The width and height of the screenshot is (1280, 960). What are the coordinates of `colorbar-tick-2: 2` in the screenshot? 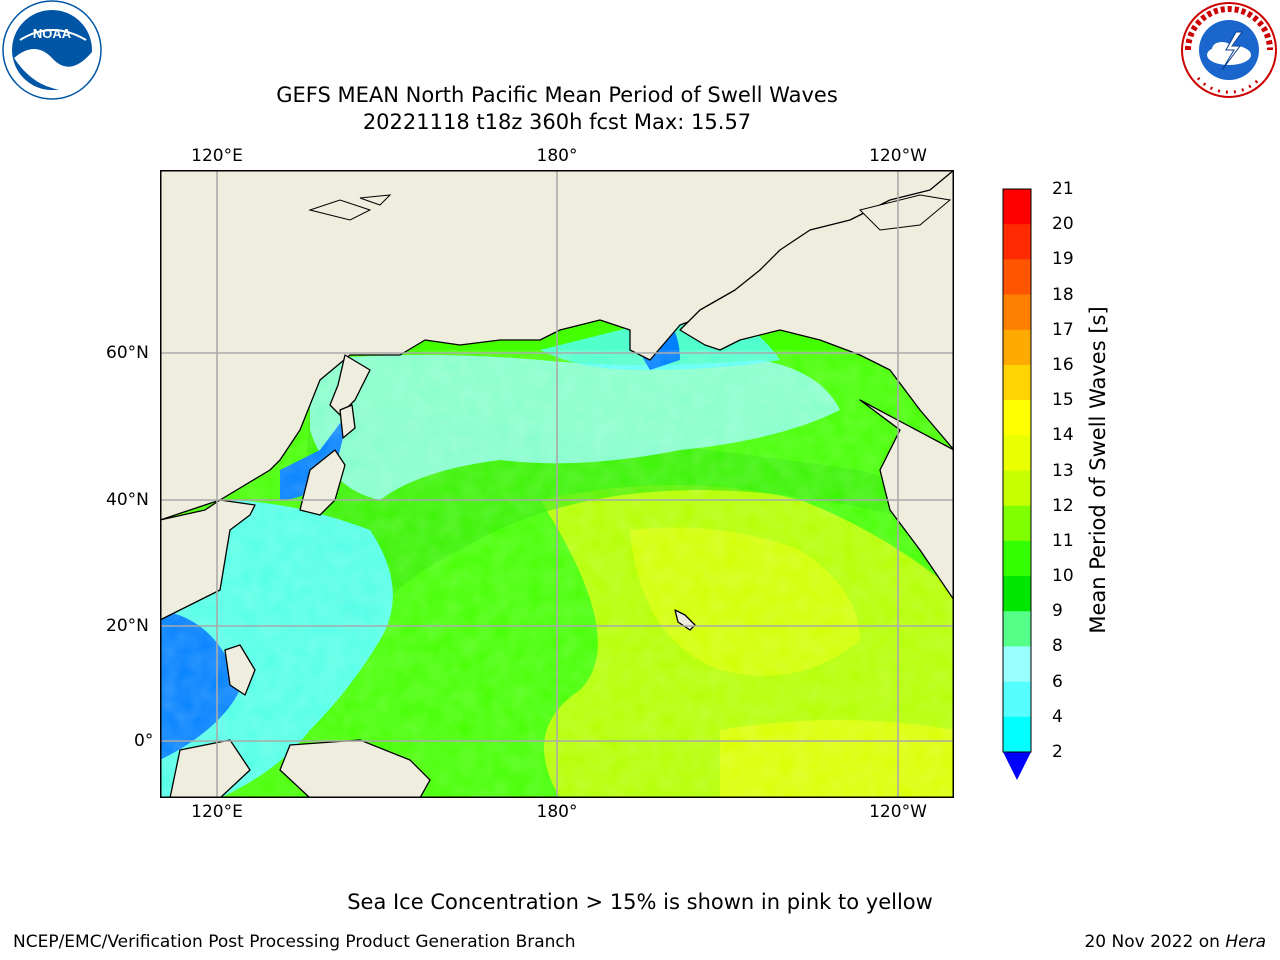 It's located at (1057, 752).